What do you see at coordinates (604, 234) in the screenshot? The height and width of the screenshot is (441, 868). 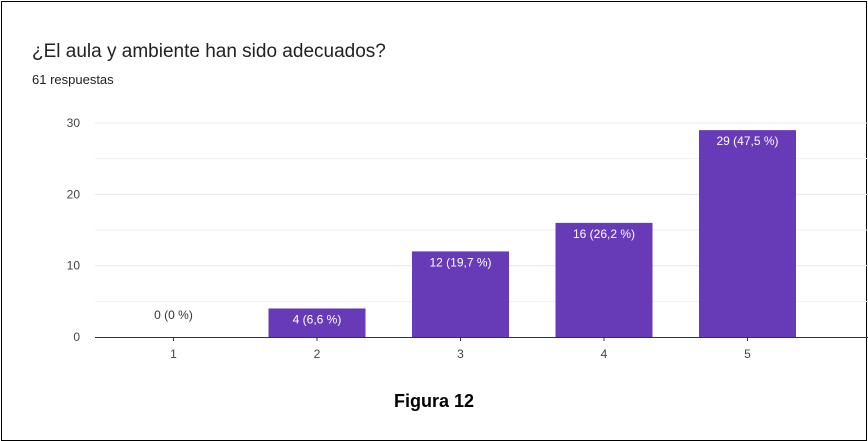 I see `data-label: 16 (26,2 %)` at bounding box center [604, 234].